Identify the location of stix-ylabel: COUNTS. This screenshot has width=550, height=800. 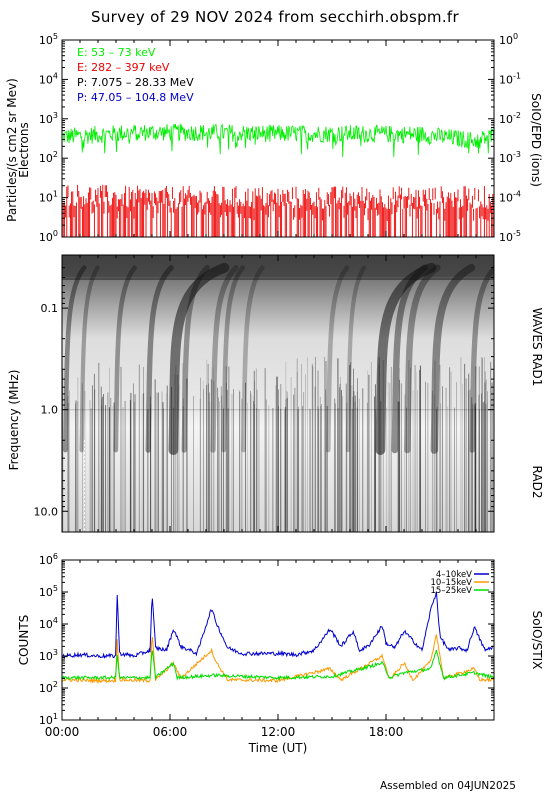
(24, 640).